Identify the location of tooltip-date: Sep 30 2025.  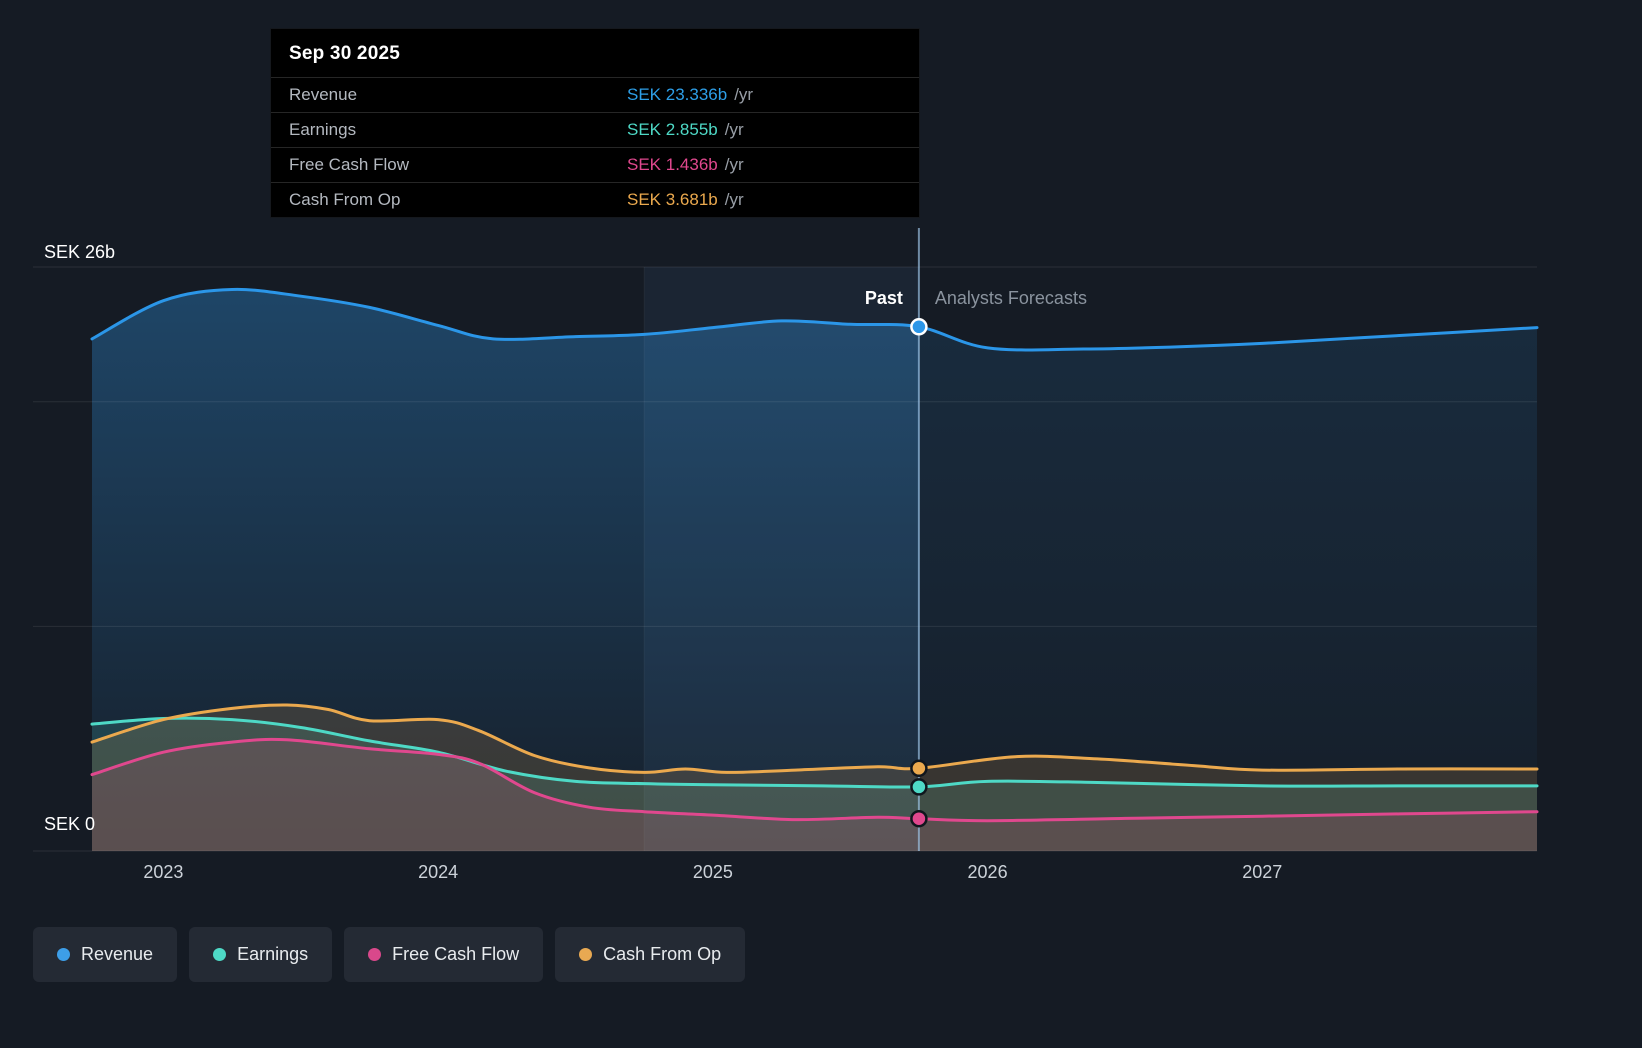
(345, 53).